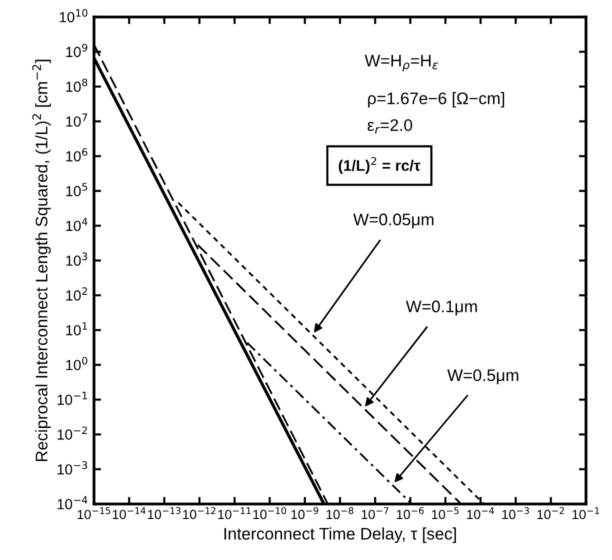  What do you see at coordinates (441, 308) in the screenshot?
I see `annotation: W=0.1μm` at bounding box center [441, 308].